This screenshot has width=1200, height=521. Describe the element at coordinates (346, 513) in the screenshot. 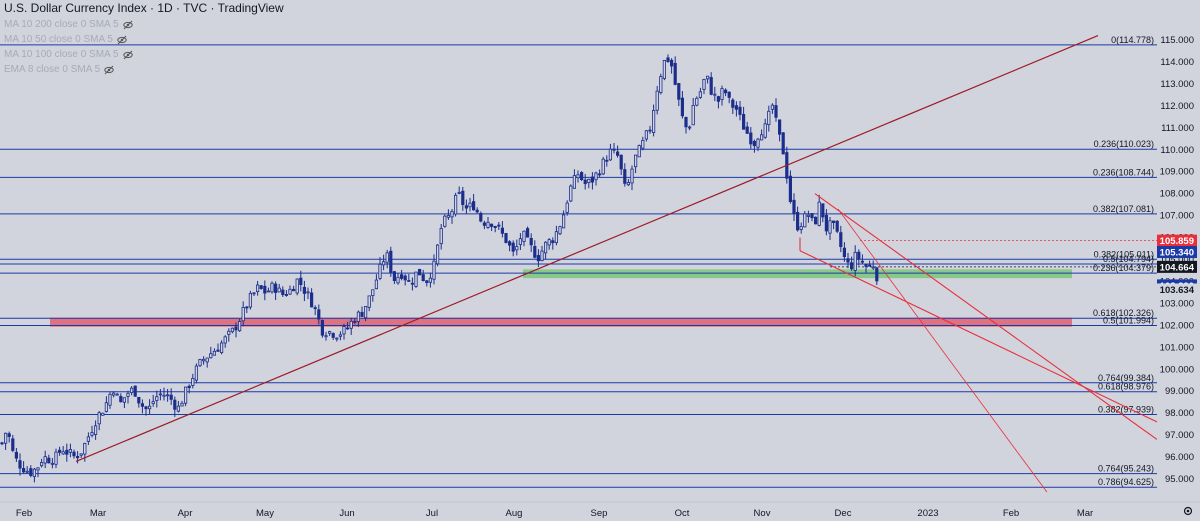

I see `x-tick-label: Jun` at that location.